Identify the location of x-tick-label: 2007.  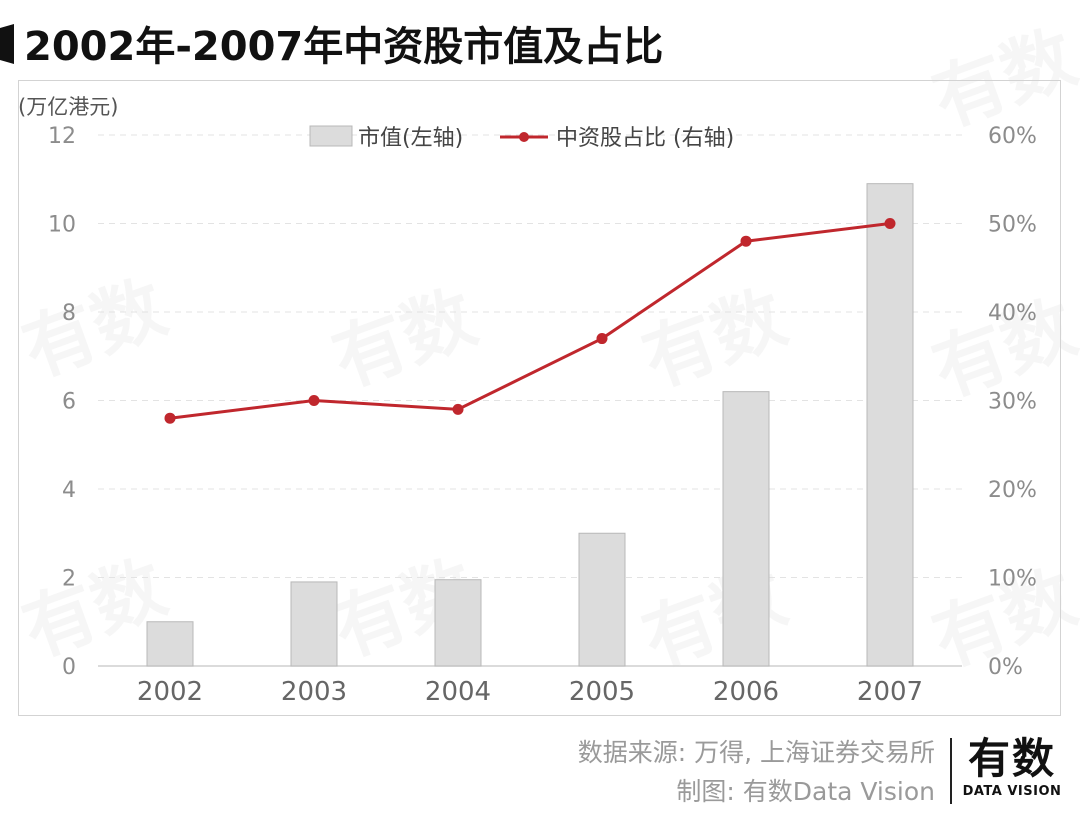
(890, 692).